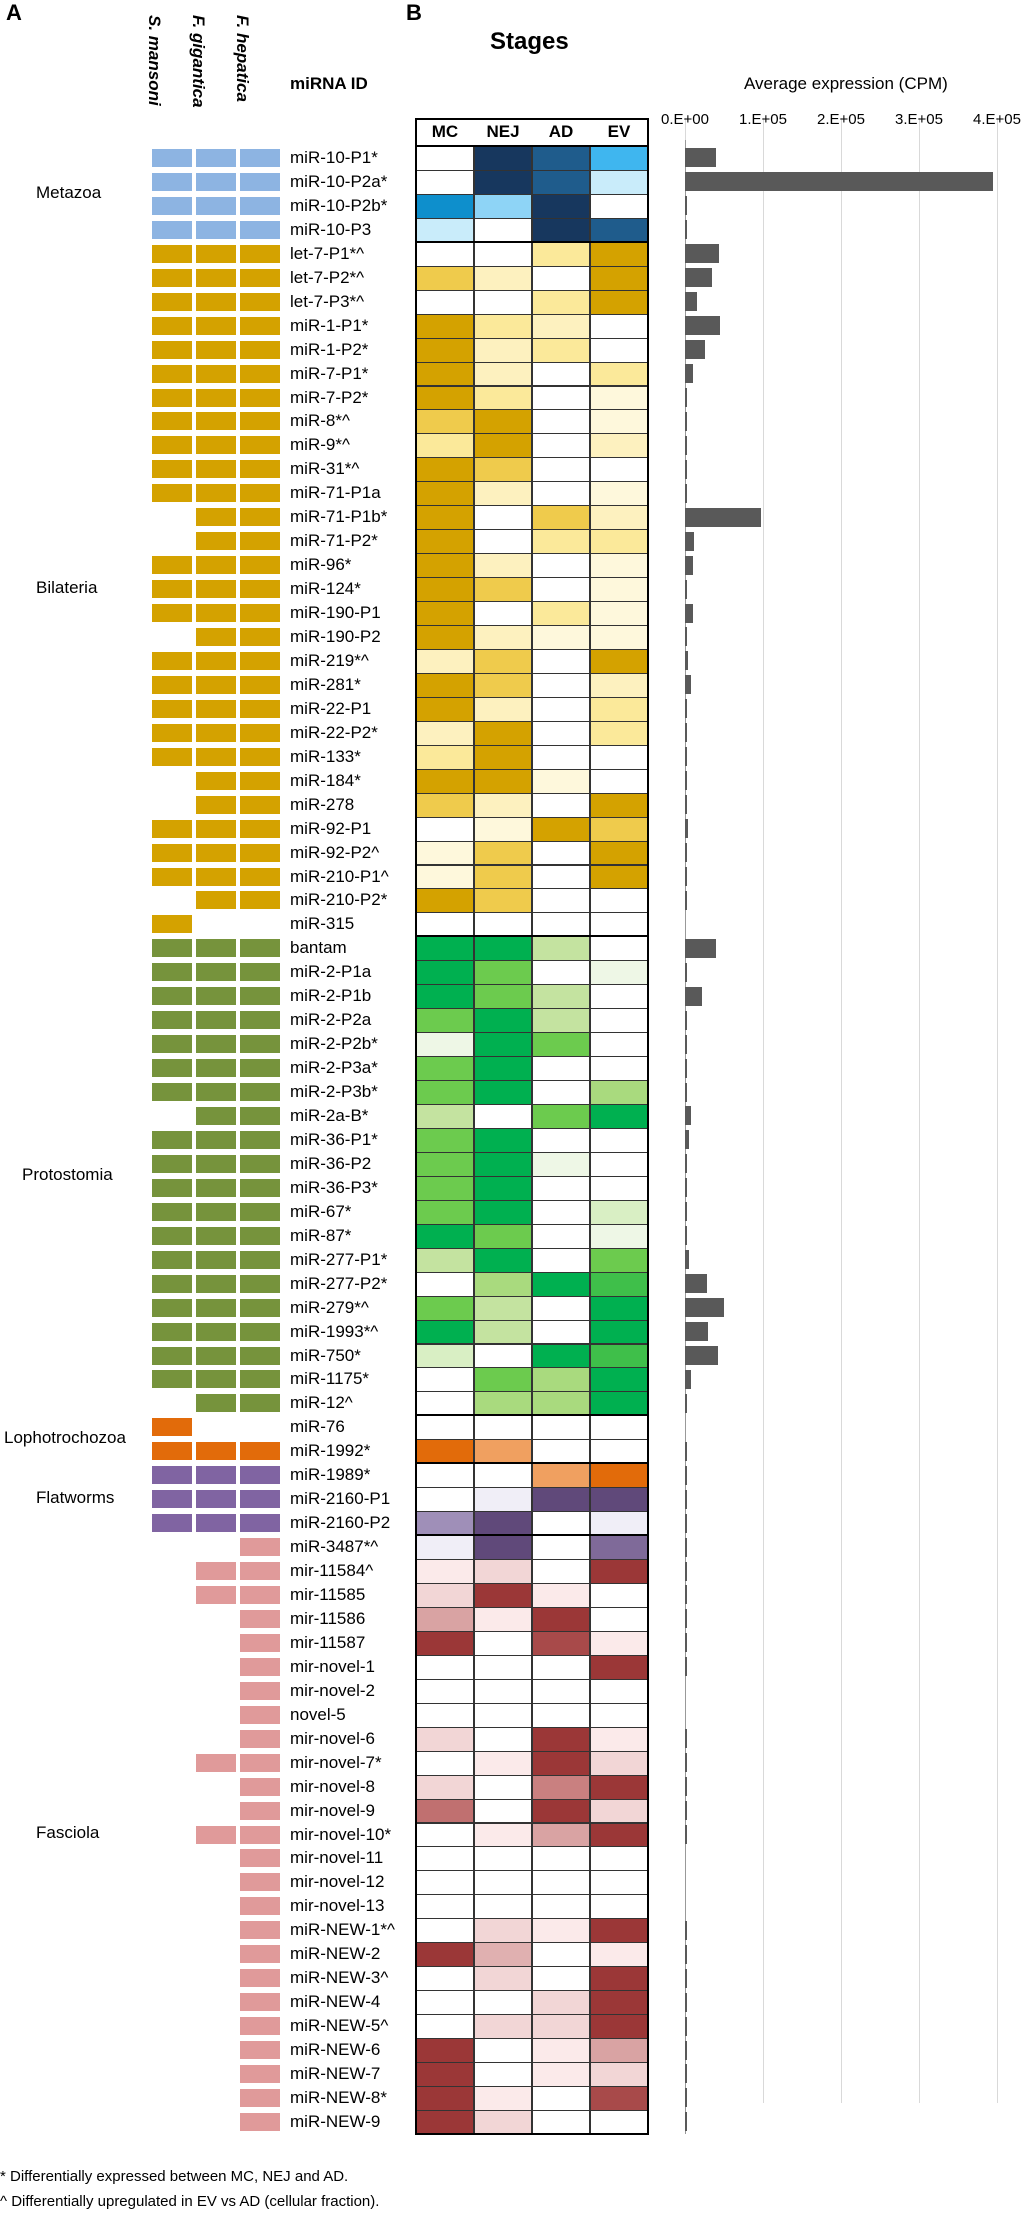 The width and height of the screenshot is (1022, 2215). What do you see at coordinates (335, 2002) in the screenshot?
I see `mirna-label: miR-NEW-4` at bounding box center [335, 2002].